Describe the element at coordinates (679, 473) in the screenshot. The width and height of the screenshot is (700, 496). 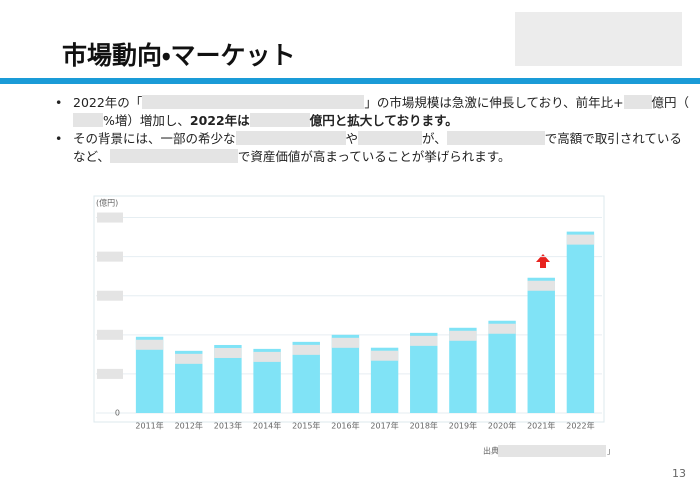
I see `page-number: 13` at that location.